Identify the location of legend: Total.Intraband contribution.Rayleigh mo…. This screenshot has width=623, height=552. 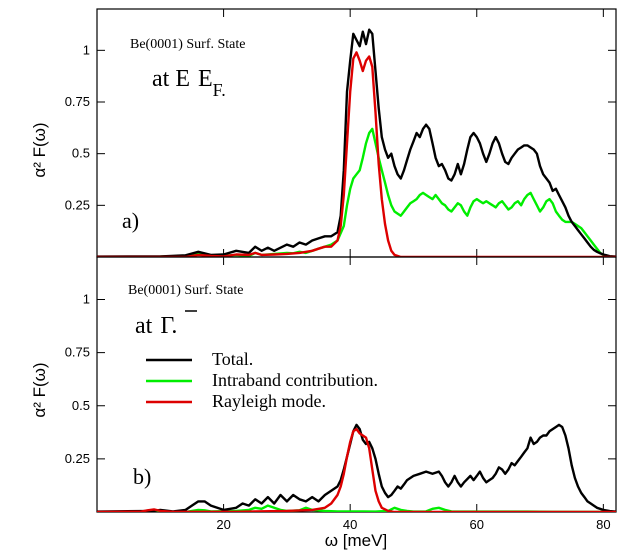
(262, 380).